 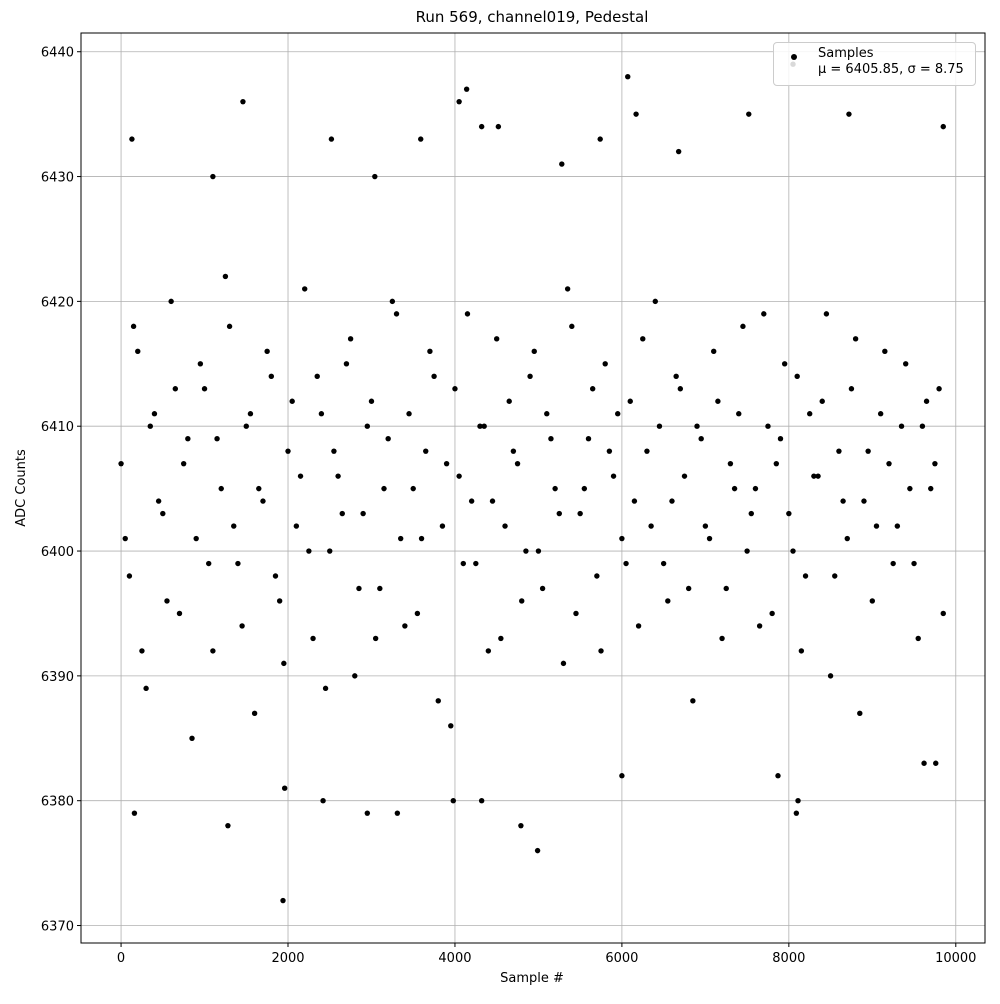 What do you see at coordinates (121, 958) in the screenshot?
I see `x-tick-label: 0` at bounding box center [121, 958].